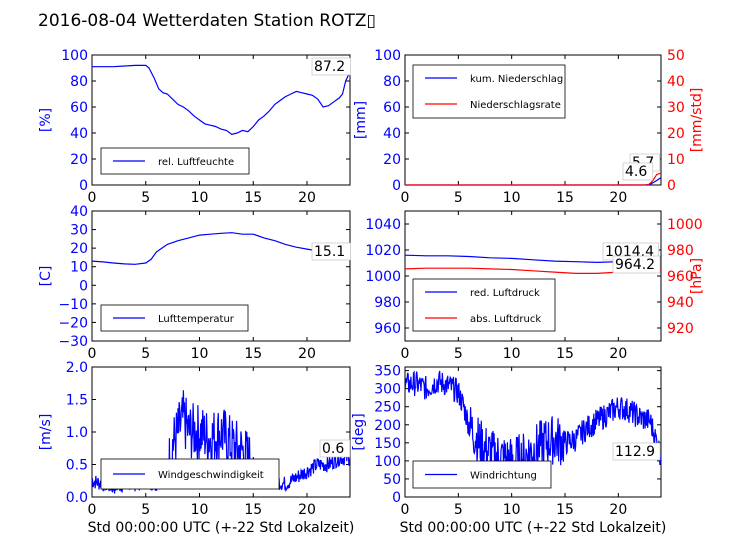 This screenshot has width=736, height=552. Describe the element at coordinates (207, 21) in the screenshot. I see `figure-title: 2016-08-04 Wetterdaten Station ROTZ▯` at that location.